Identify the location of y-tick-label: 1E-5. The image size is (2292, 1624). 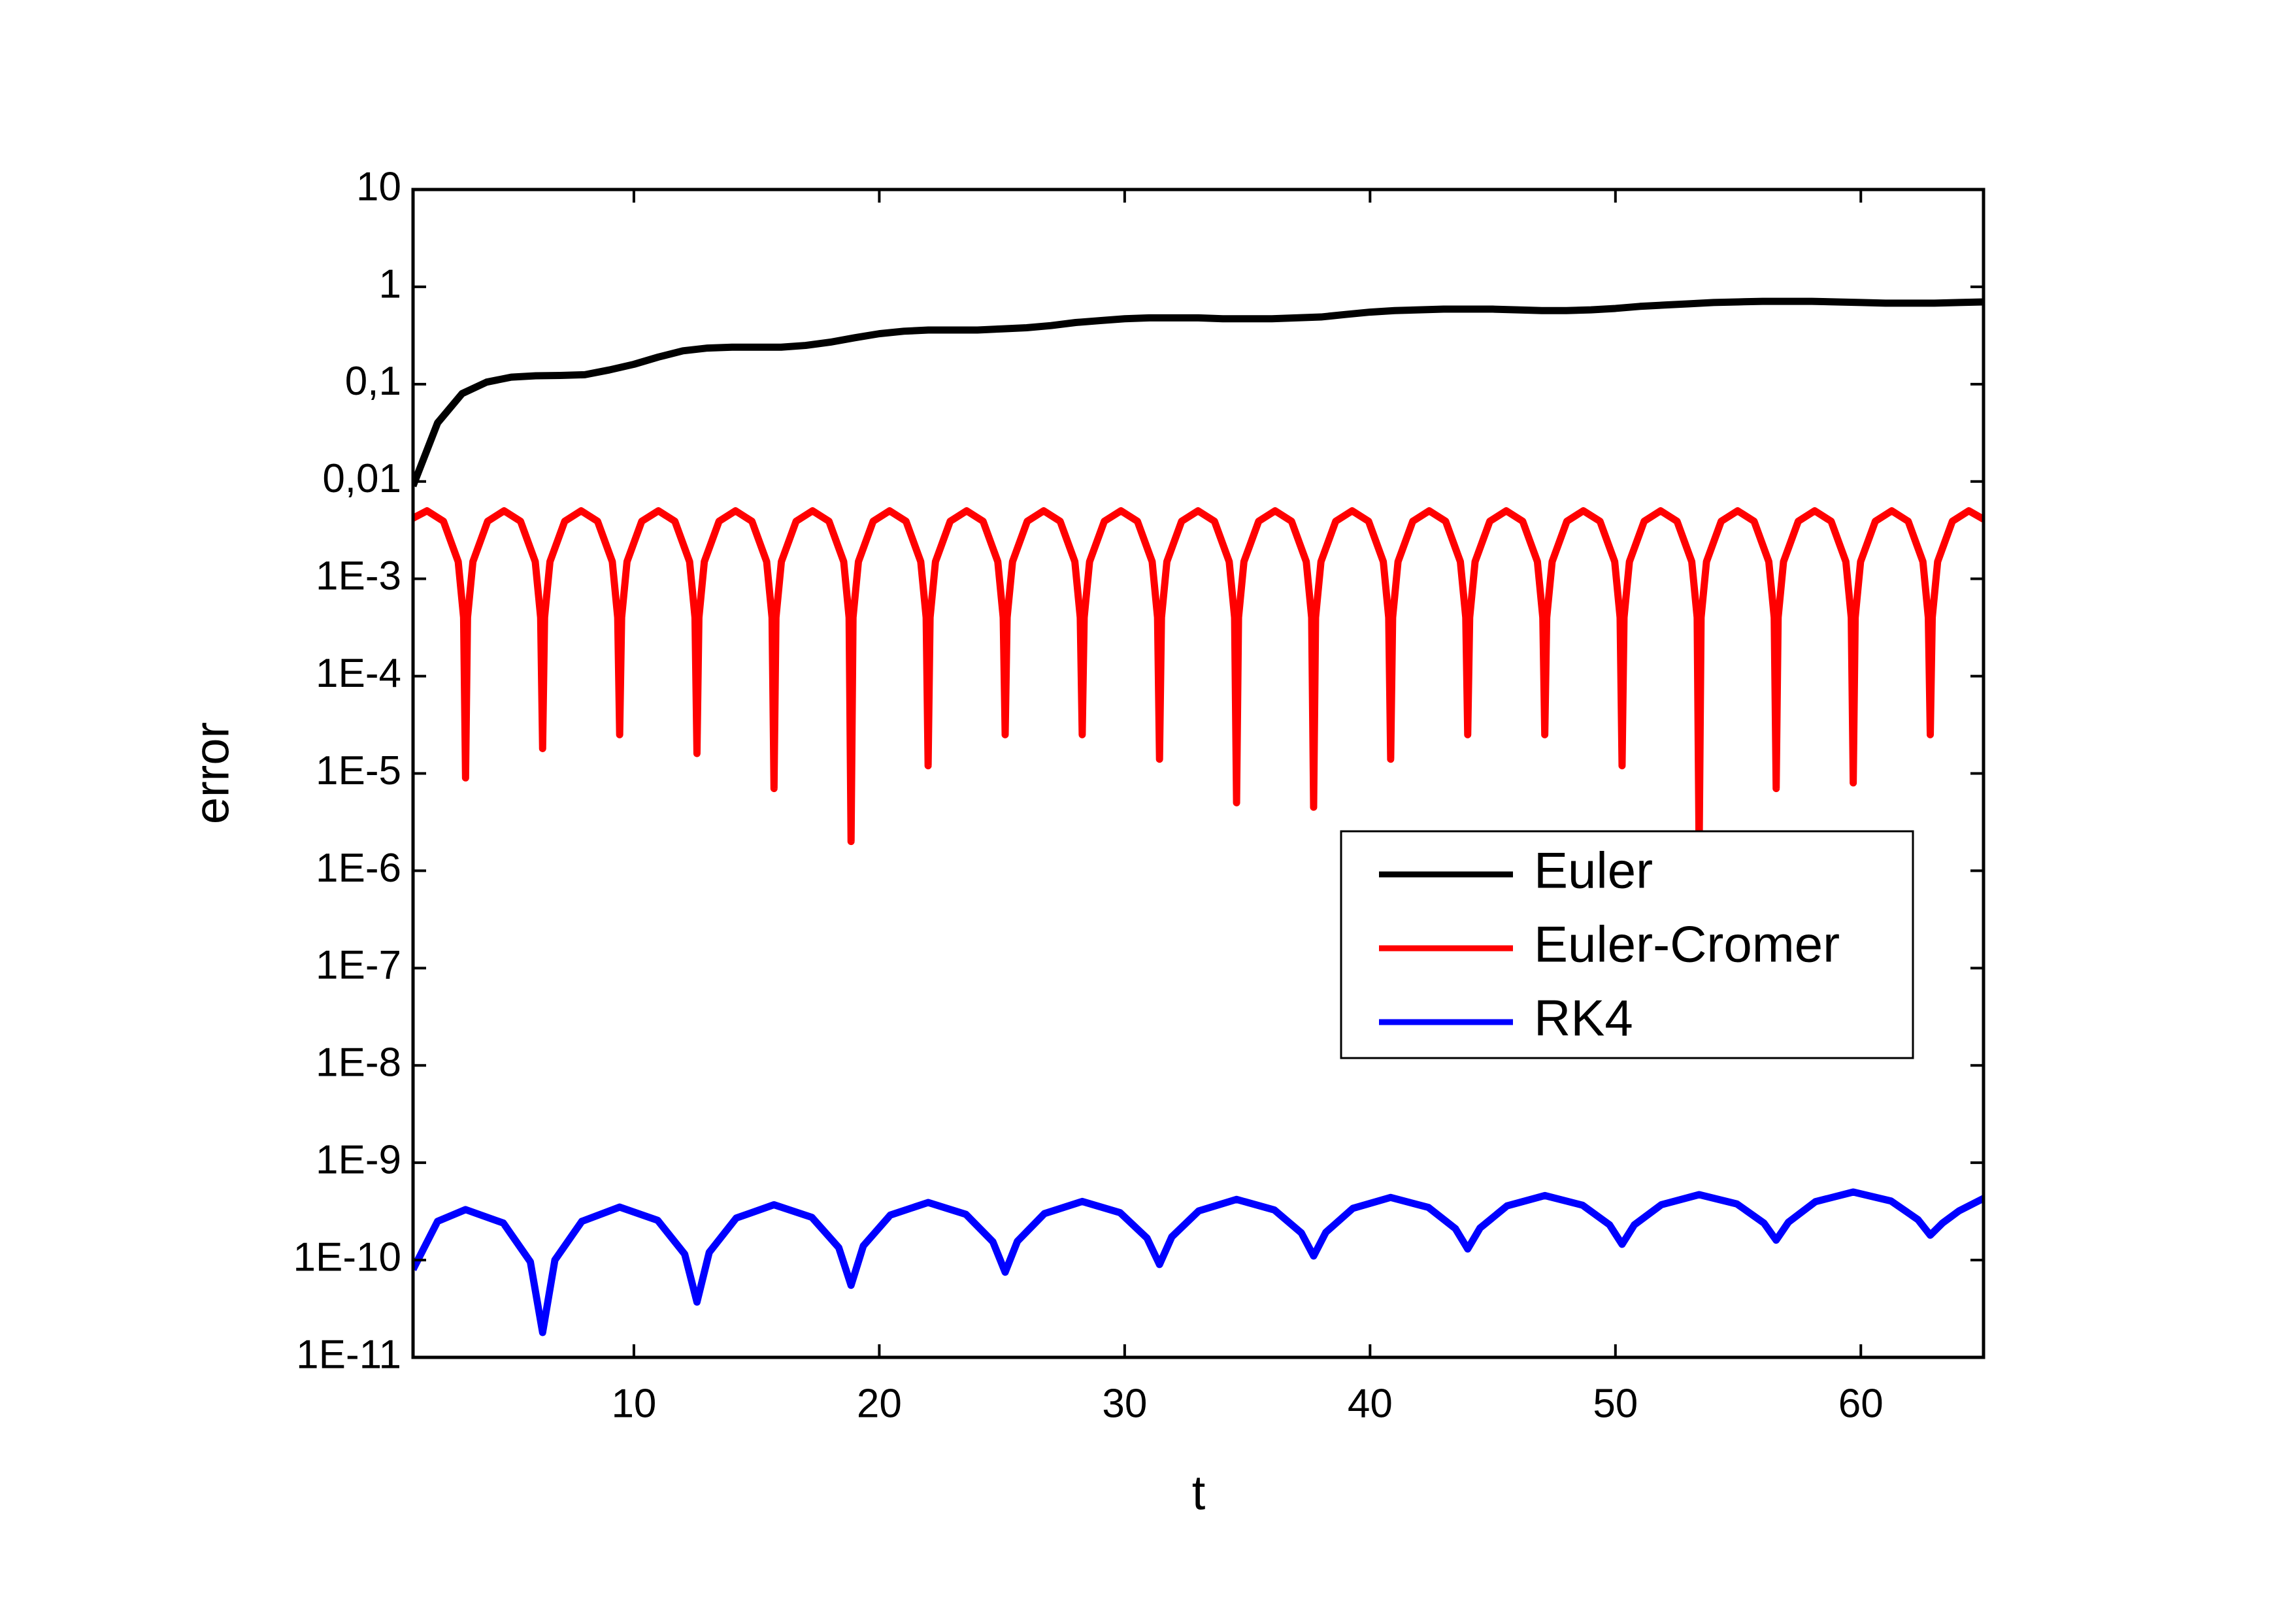
(359, 771).